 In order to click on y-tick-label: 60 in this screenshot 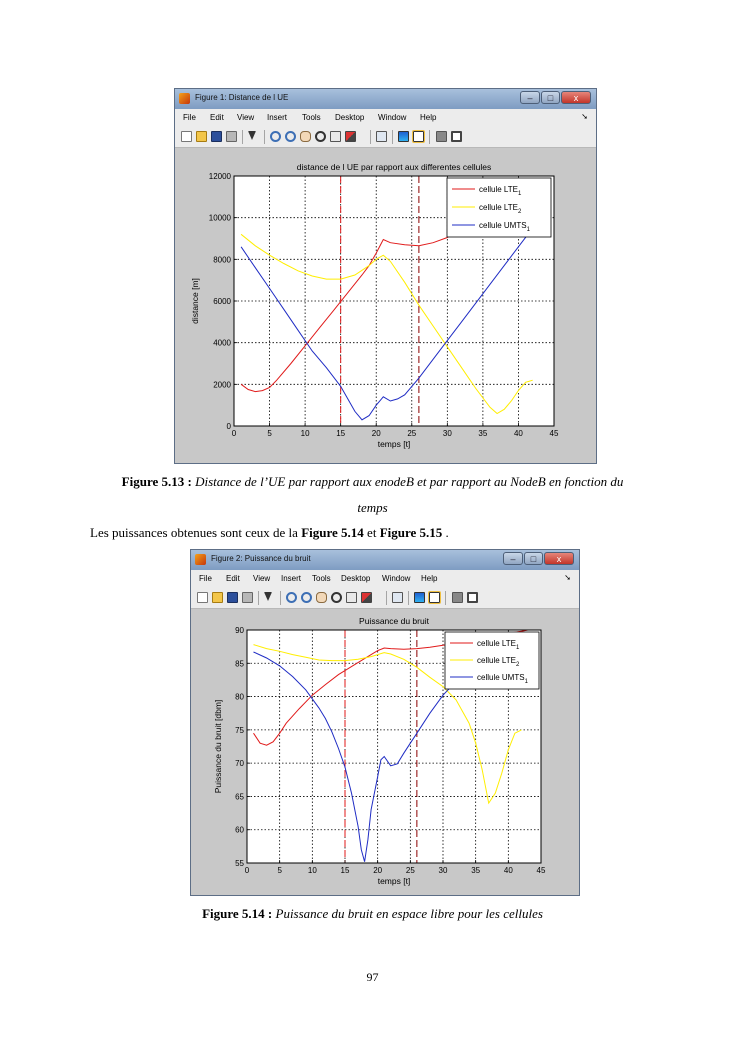, I will do `click(239, 830)`.